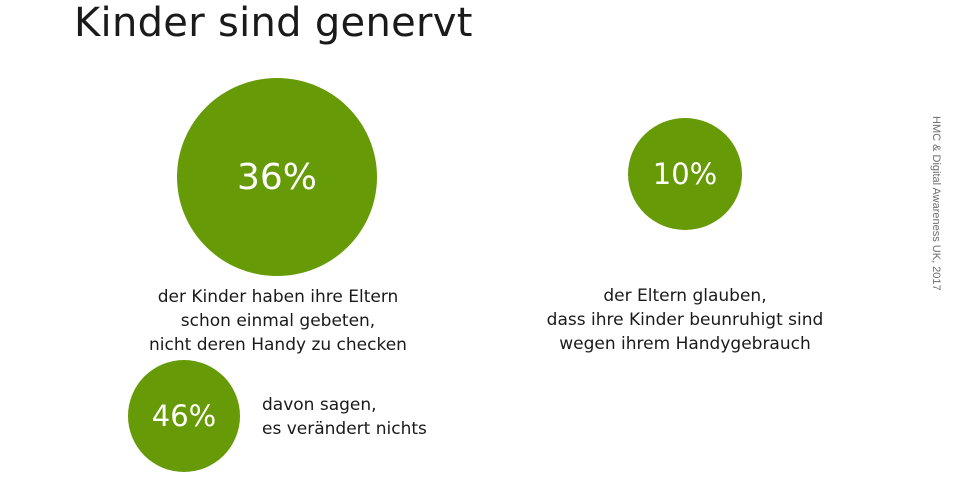 The width and height of the screenshot is (960, 477). Describe the element at coordinates (278, 345) in the screenshot. I see `caption-line: nicht deren Handy zu checken` at that location.